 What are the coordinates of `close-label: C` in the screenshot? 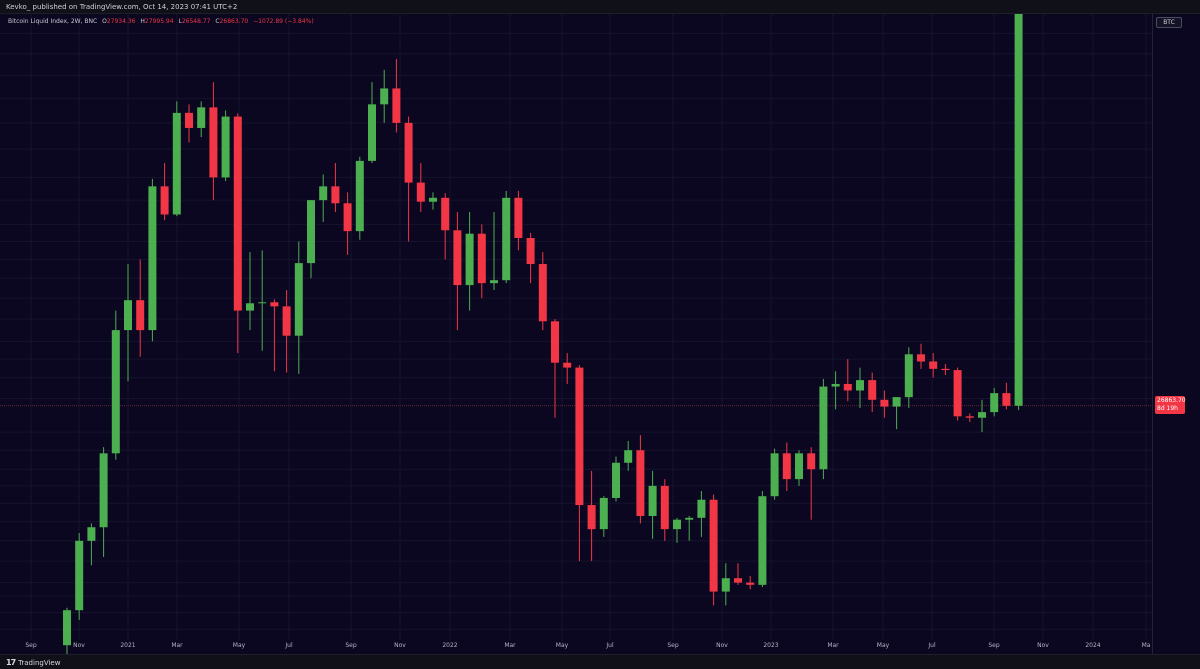 It's located at (217, 21).